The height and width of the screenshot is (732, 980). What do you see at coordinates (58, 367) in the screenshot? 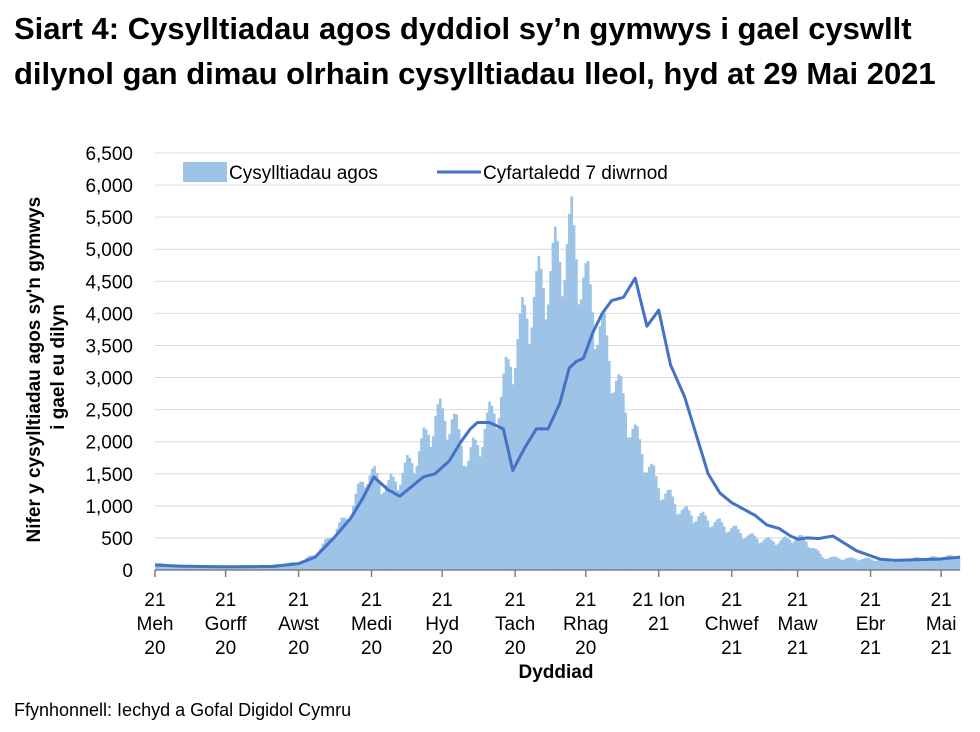
I see `y-axis-title-line-2: i gael eu dilyn` at bounding box center [58, 367].